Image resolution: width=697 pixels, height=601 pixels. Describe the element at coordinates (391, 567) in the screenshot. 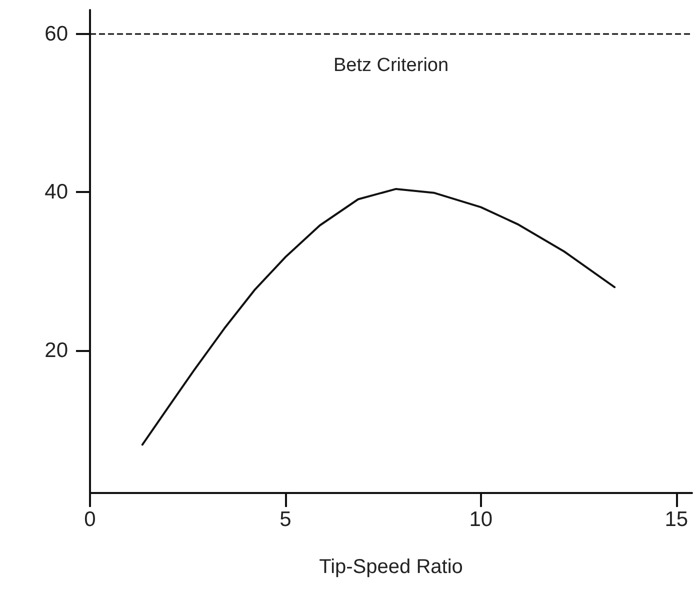

I see `x-axis-title: Tip-Speed Ratio` at that location.